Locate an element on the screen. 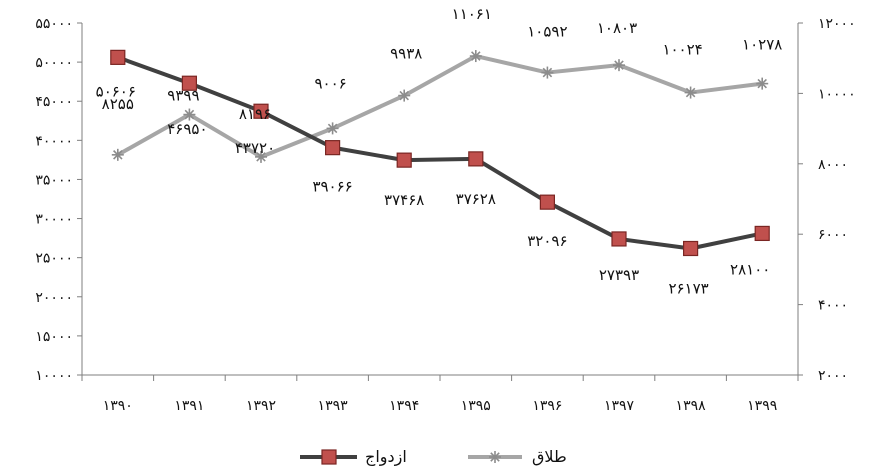  divorce-data-label: ۹۹۳۸ is located at coordinates (406, 54).